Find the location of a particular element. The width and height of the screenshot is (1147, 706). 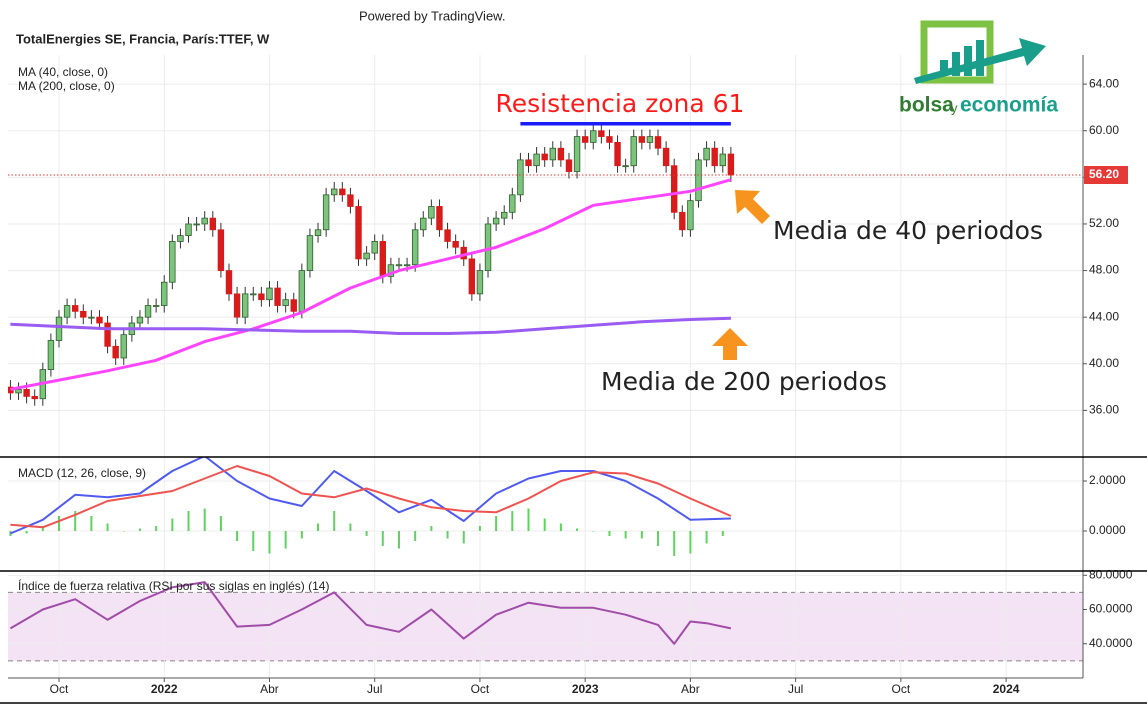

logo-text: bolsa is located at coordinates (926, 105).